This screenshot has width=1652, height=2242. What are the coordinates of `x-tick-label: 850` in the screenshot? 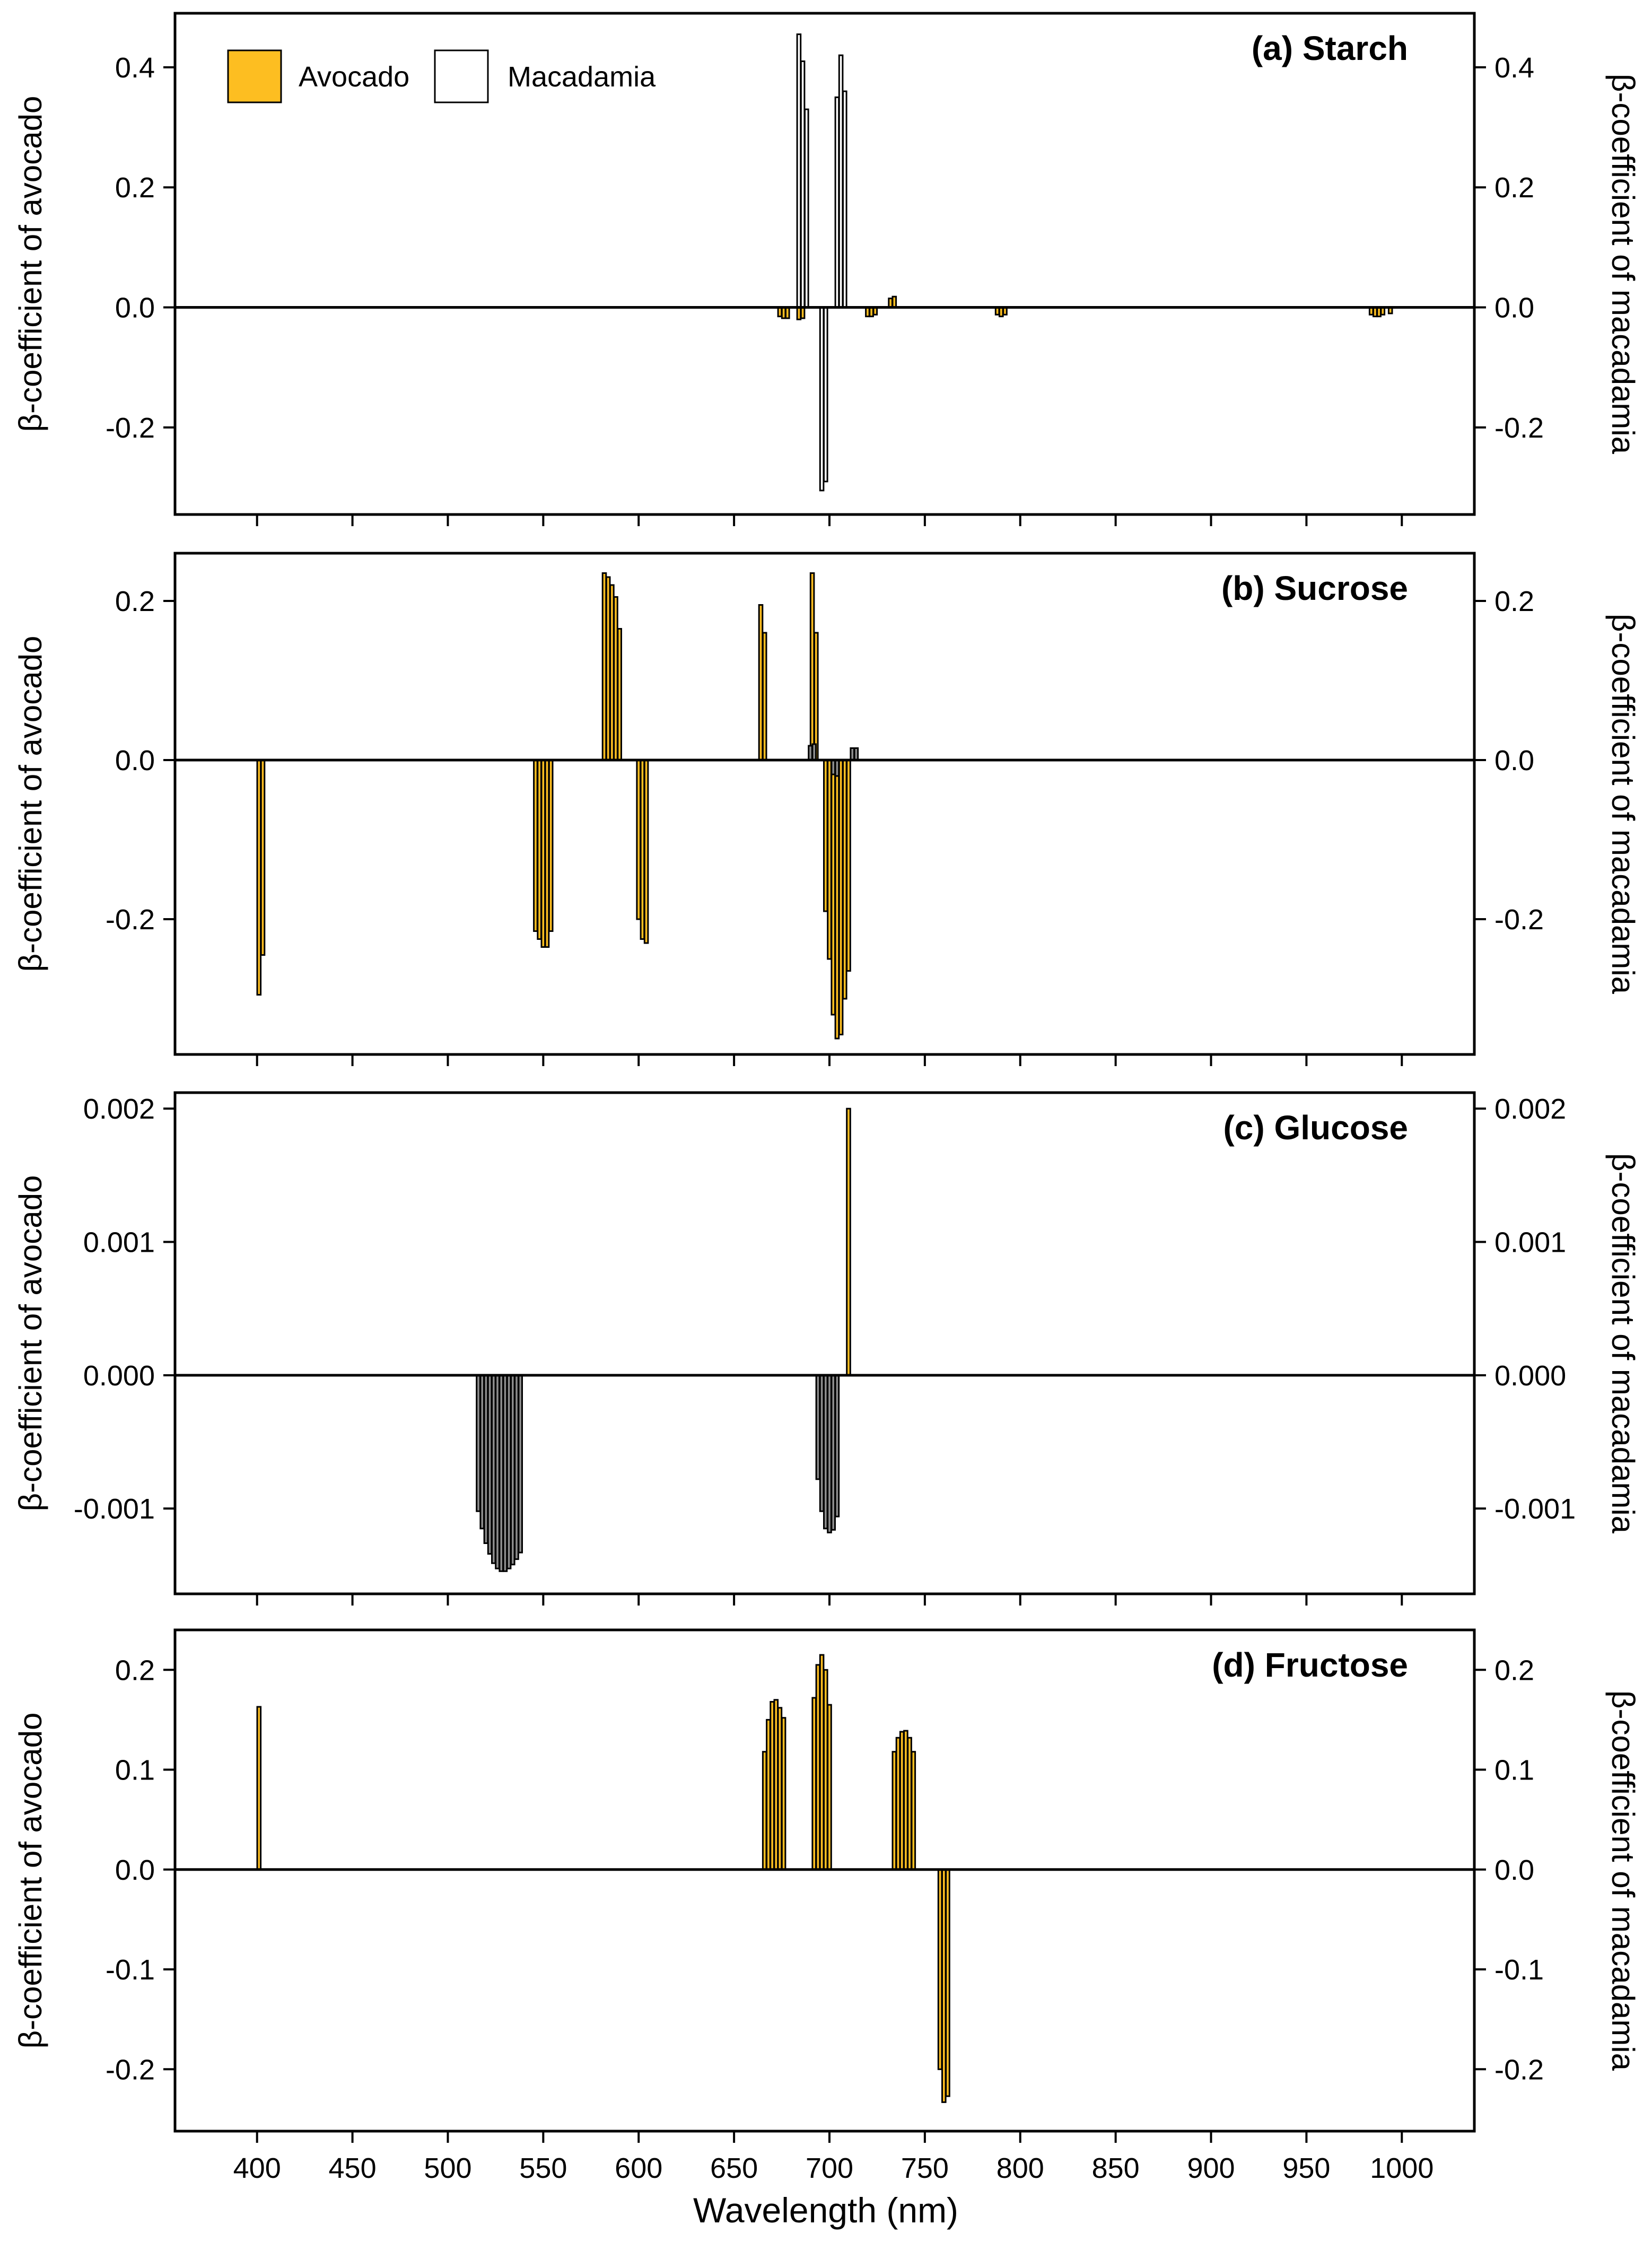 It's located at (1116, 2168).